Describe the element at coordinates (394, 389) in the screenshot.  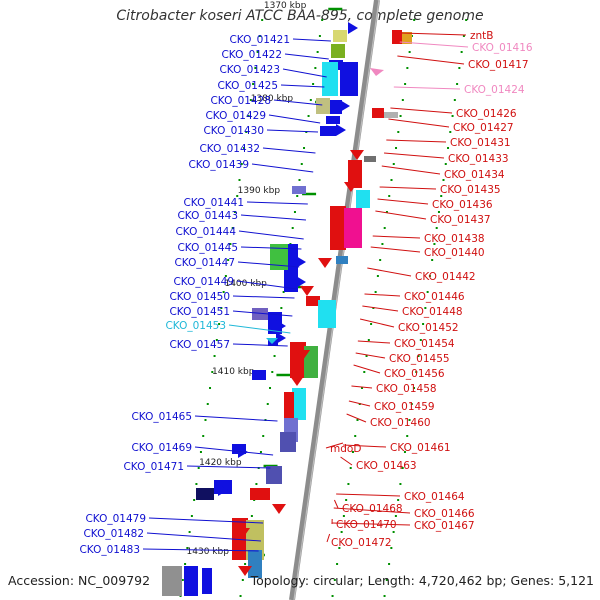
I see `right-gene-label: CKO_01458` at that location.